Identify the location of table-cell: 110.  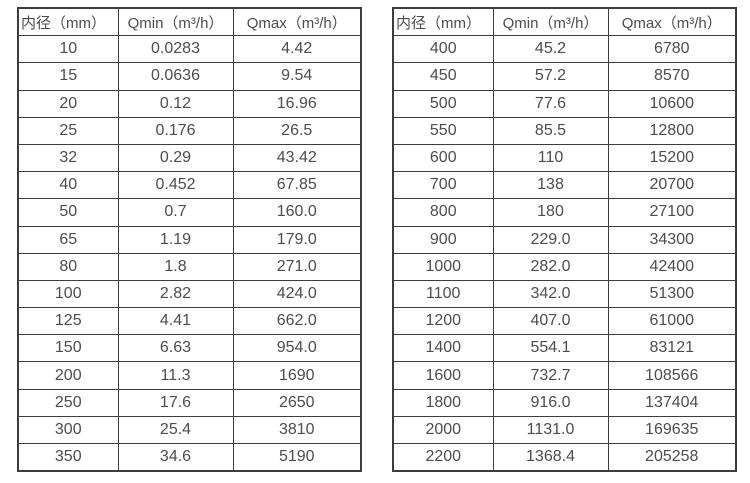
(550, 158).